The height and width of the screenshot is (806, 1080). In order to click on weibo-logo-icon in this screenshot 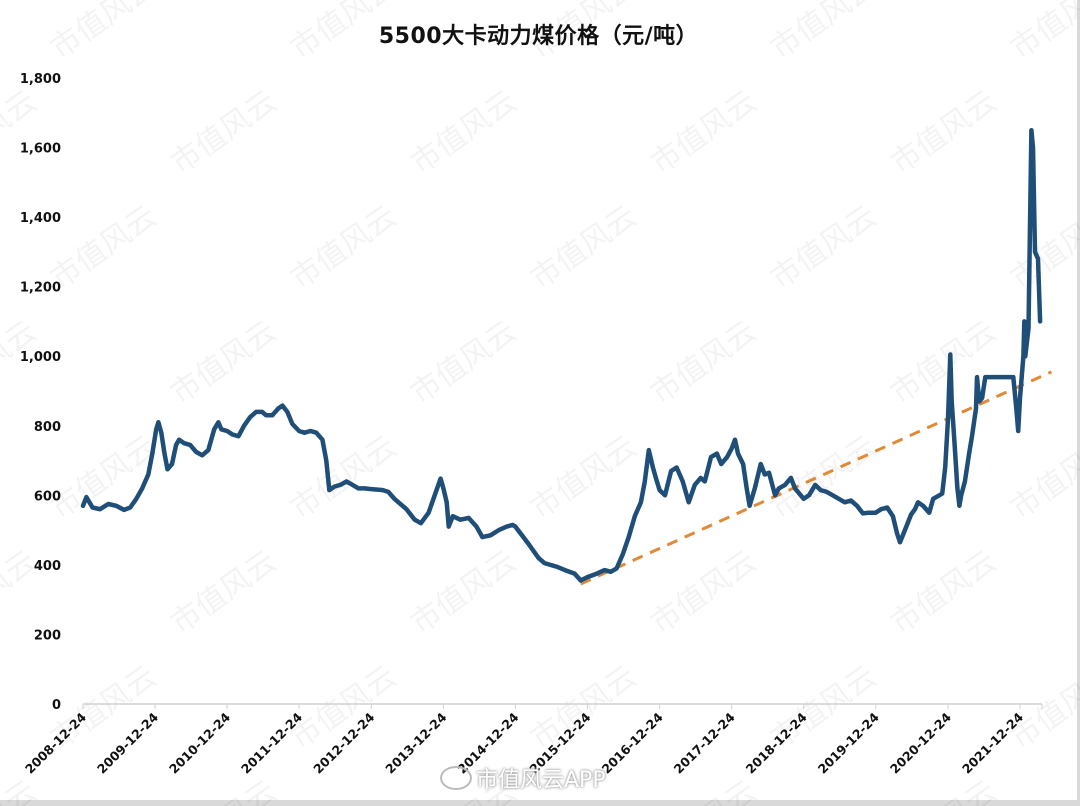, I will do `click(456, 778)`.